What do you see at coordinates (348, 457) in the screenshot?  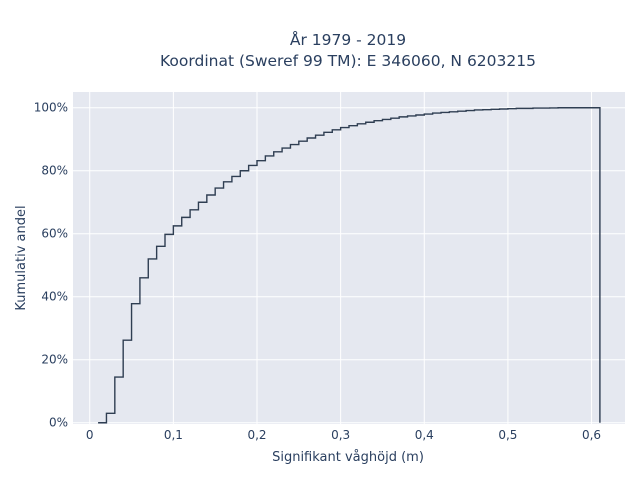 I see `x-axis-title: Signifikant våghöjd (m)` at bounding box center [348, 457].